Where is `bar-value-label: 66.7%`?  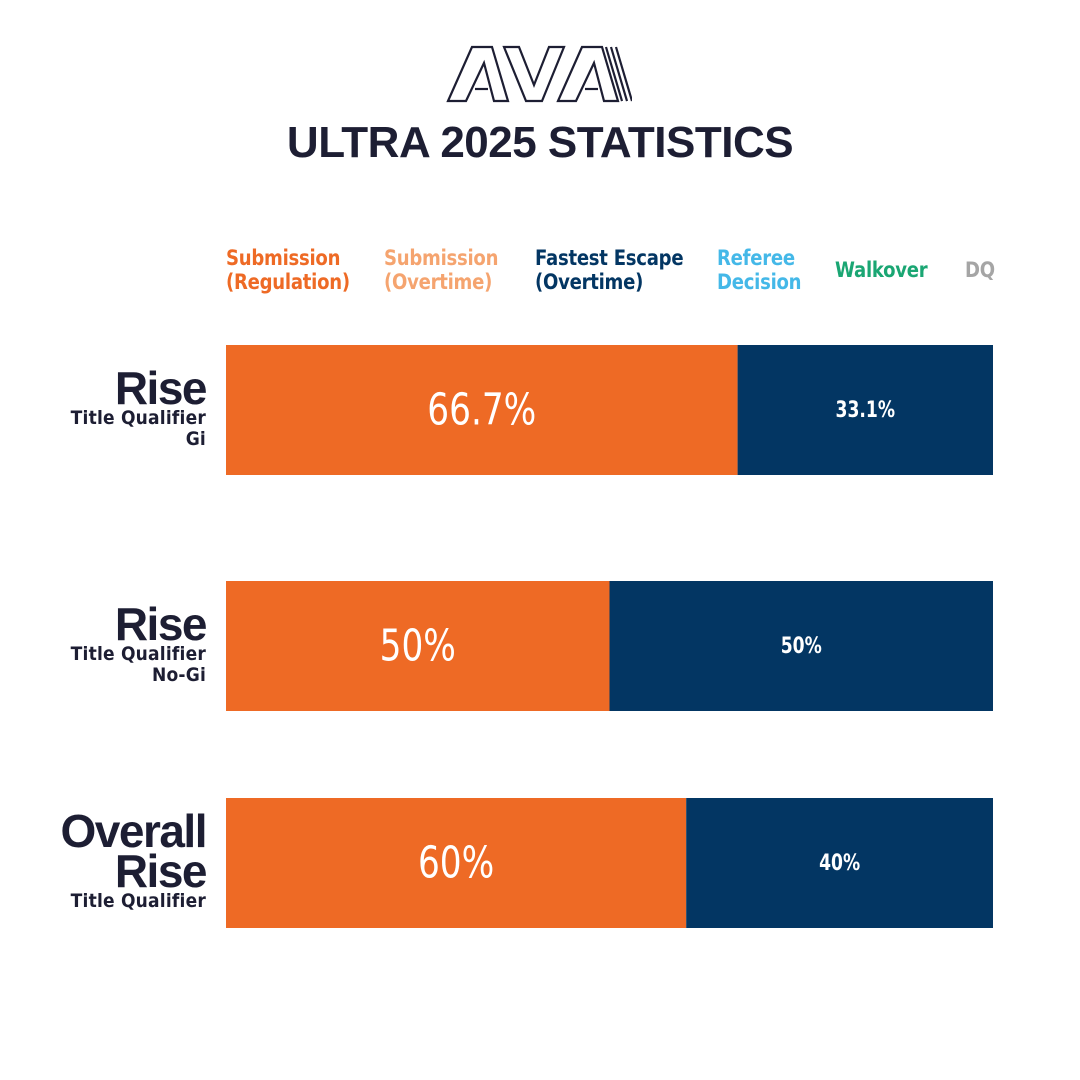 bar-value-label: 66.7% is located at coordinates (481, 409).